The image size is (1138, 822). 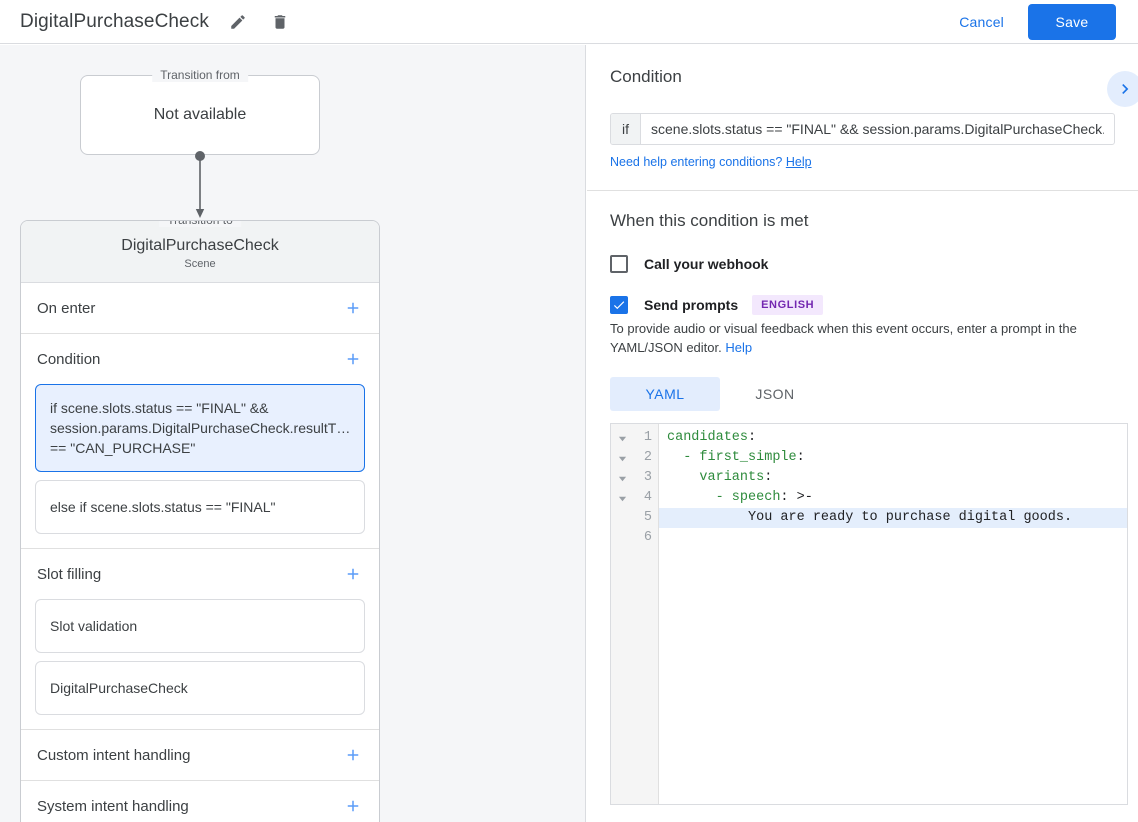 I want to click on section-header-on-enter: On enter, so click(x=200, y=308).